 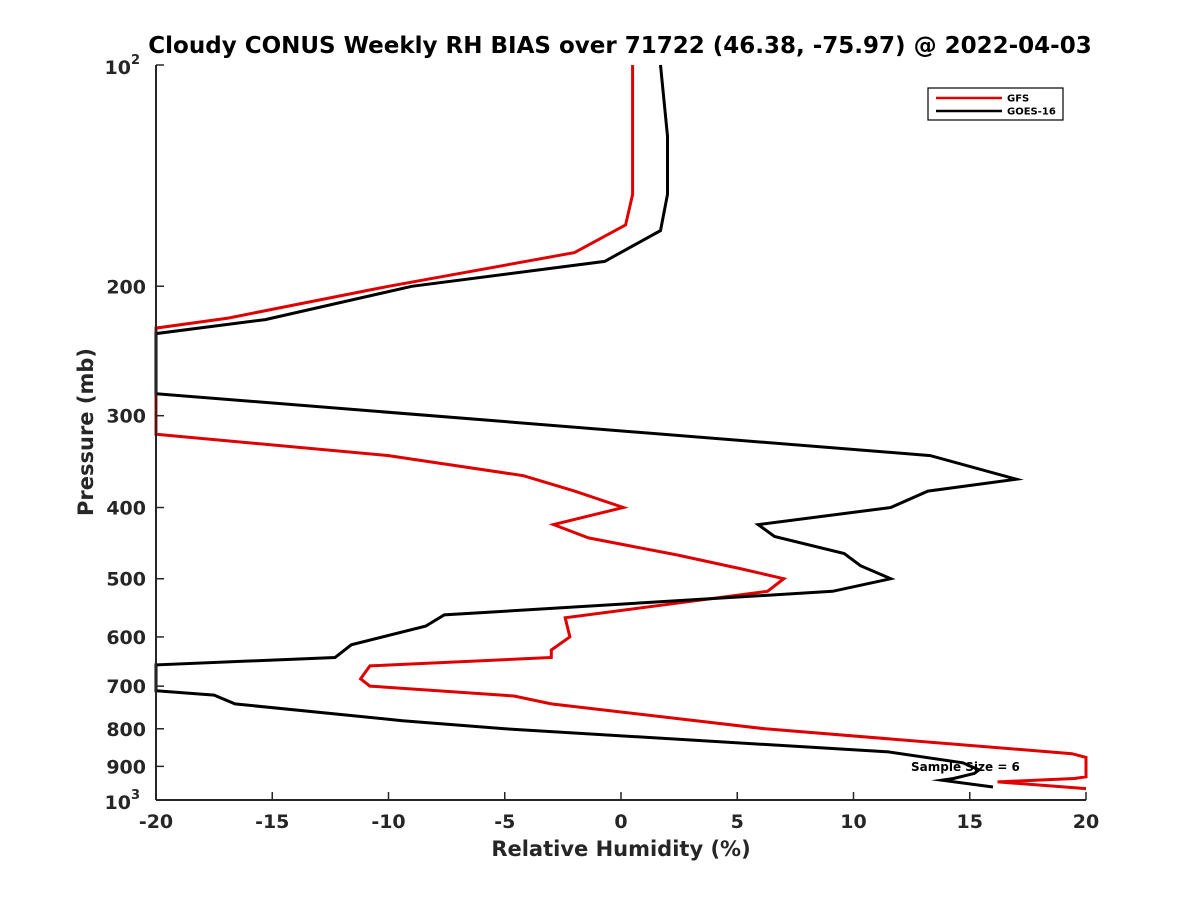 I want to click on y-tick-label: 700, so click(x=126, y=687).